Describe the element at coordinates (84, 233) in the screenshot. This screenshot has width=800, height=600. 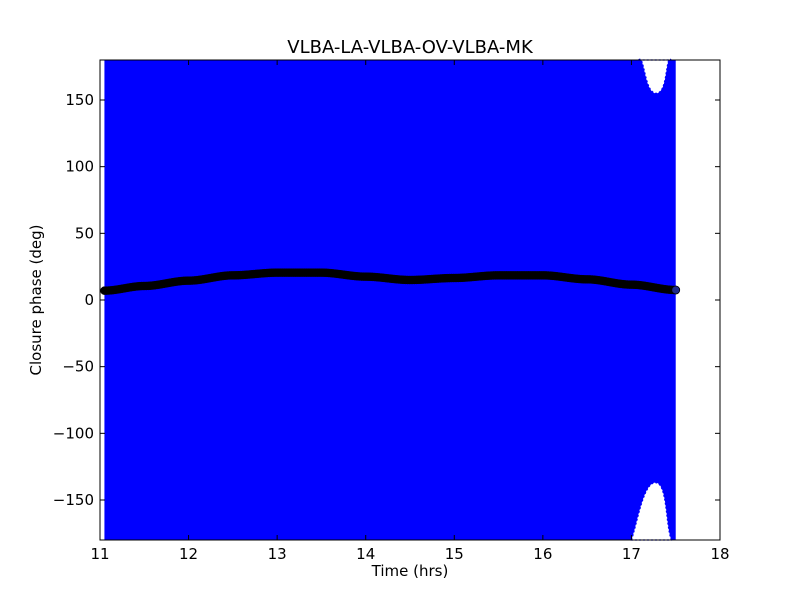
I see `y-tick-label: 50` at that location.